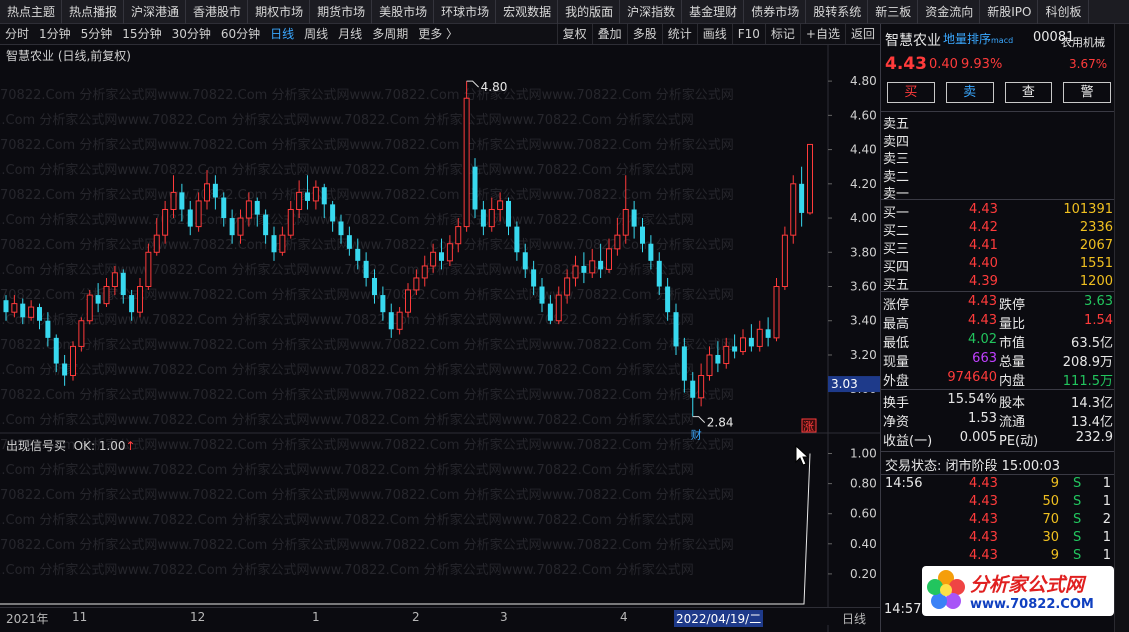 This screenshot has height=632, width=1129. What do you see at coordinates (651, 12) in the screenshot?
I see `menu-item: 沪深指数` at bounding box center [651, 12].